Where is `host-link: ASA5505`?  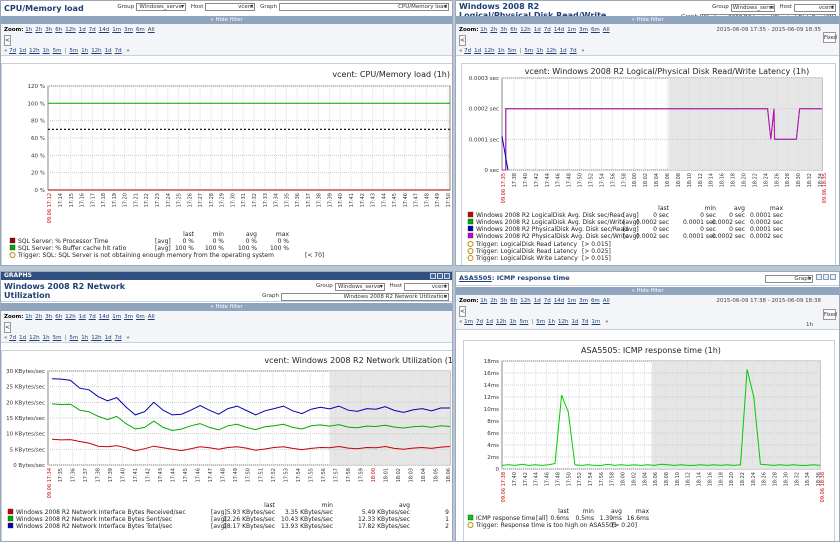 host-link: ASA5505 is located at coordinates (475, 278).